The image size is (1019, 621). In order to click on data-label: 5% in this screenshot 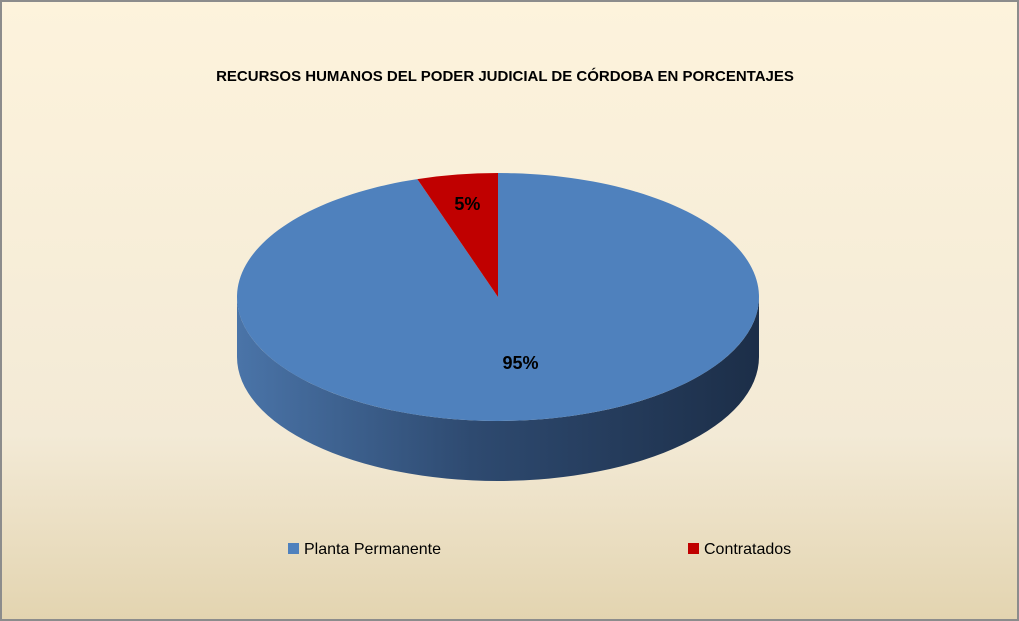, I will do `click(467, 204)`.